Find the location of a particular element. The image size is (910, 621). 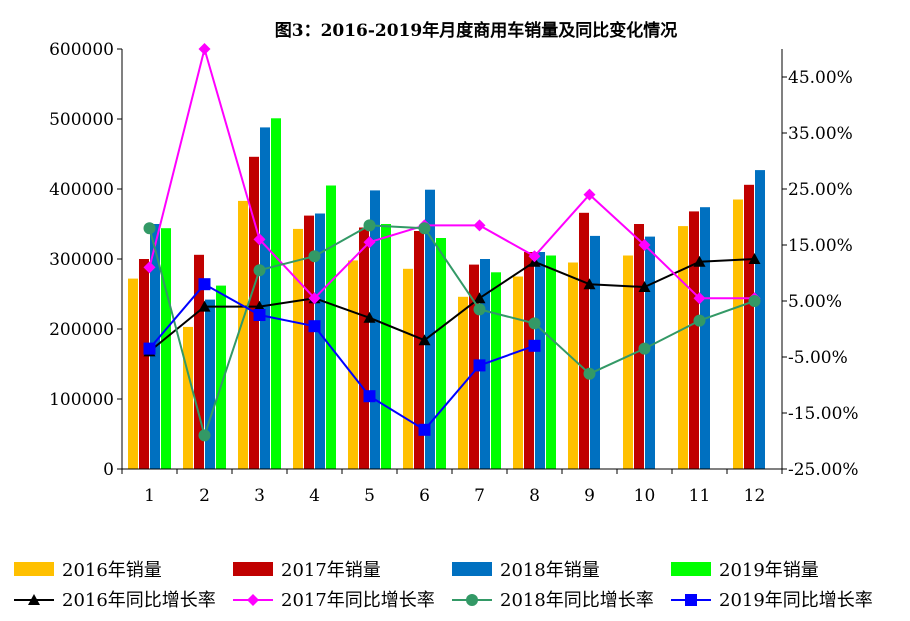

y-right-tick-label: 35.00% is located at coordinates (820, 134).